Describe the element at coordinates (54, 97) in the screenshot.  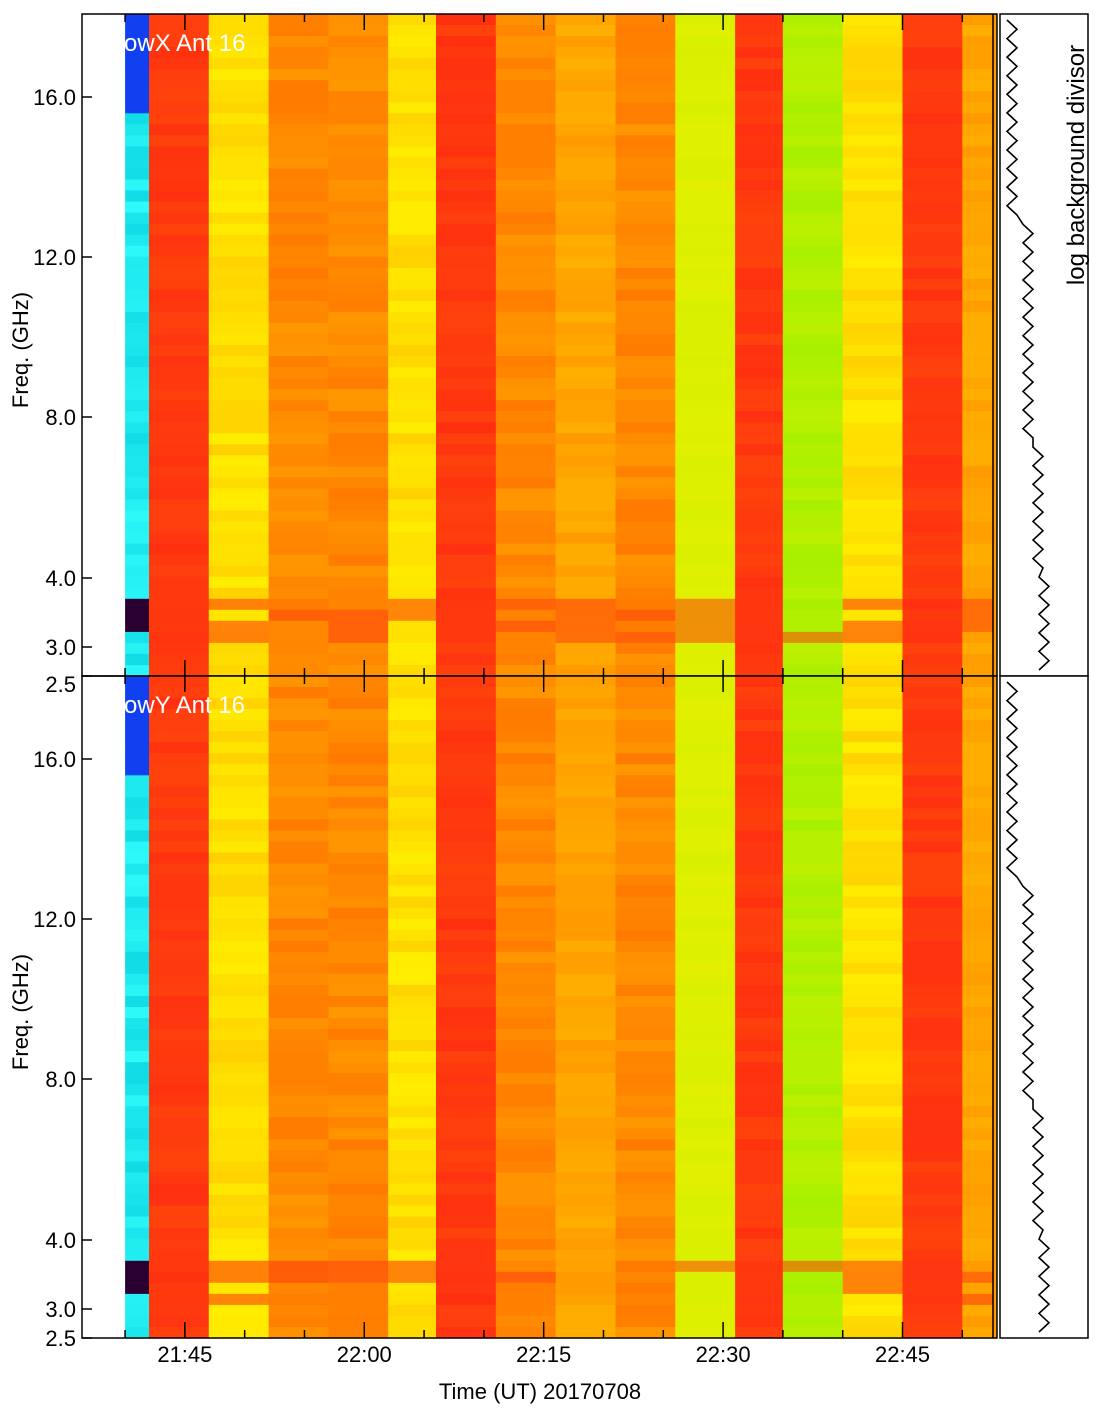
I see `y-tick-label: 16.0` at that location.